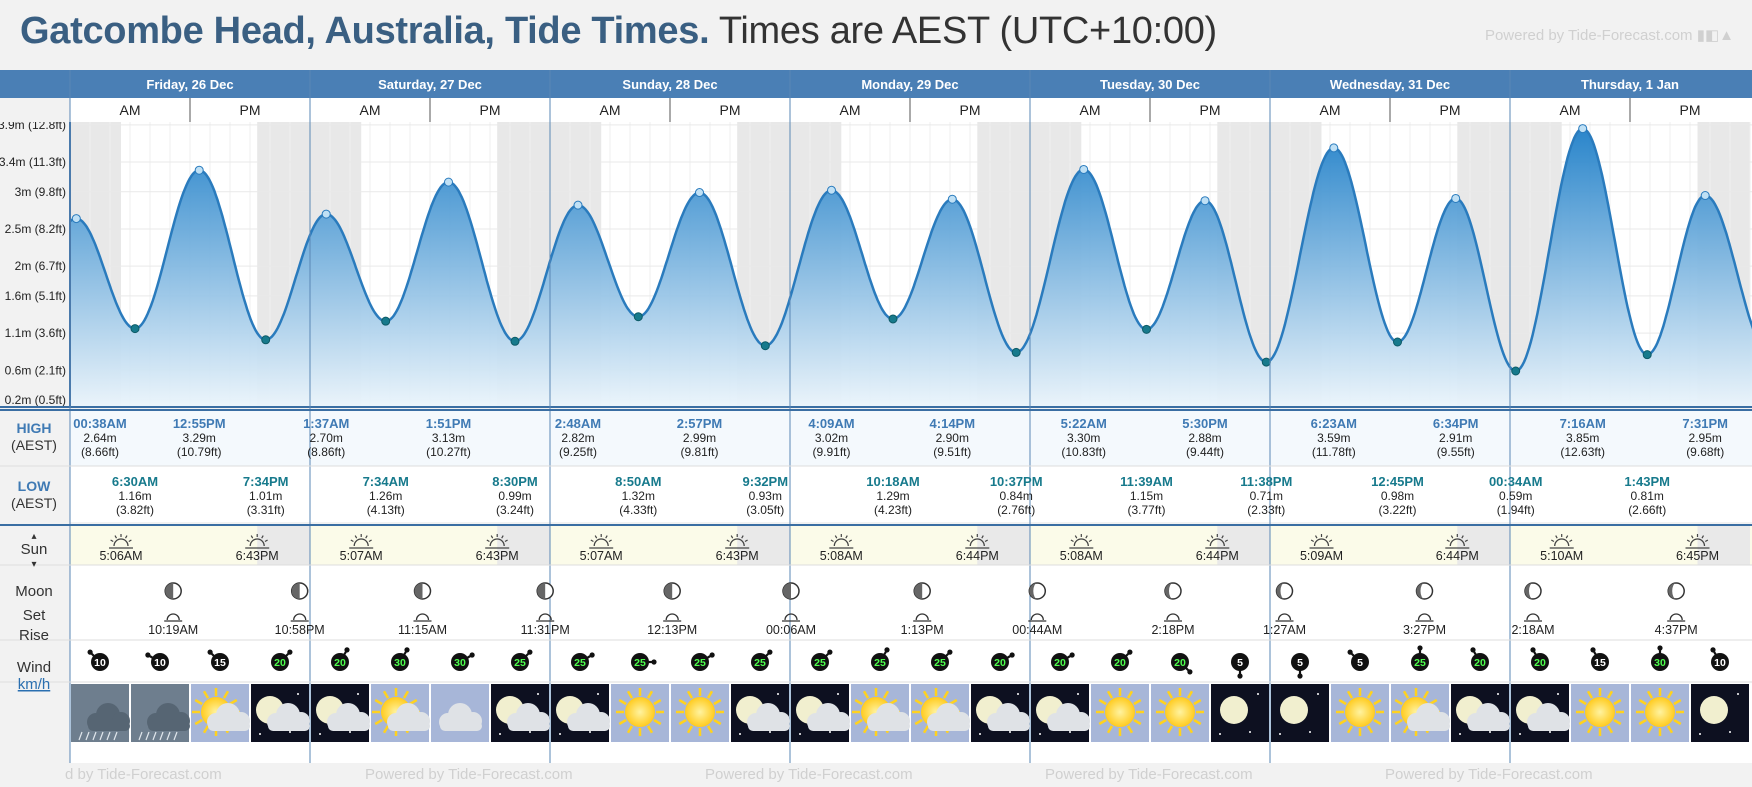  Describe the element at coordinates (672, 617) in the screenshot. I see `moonset-icon` at that location.